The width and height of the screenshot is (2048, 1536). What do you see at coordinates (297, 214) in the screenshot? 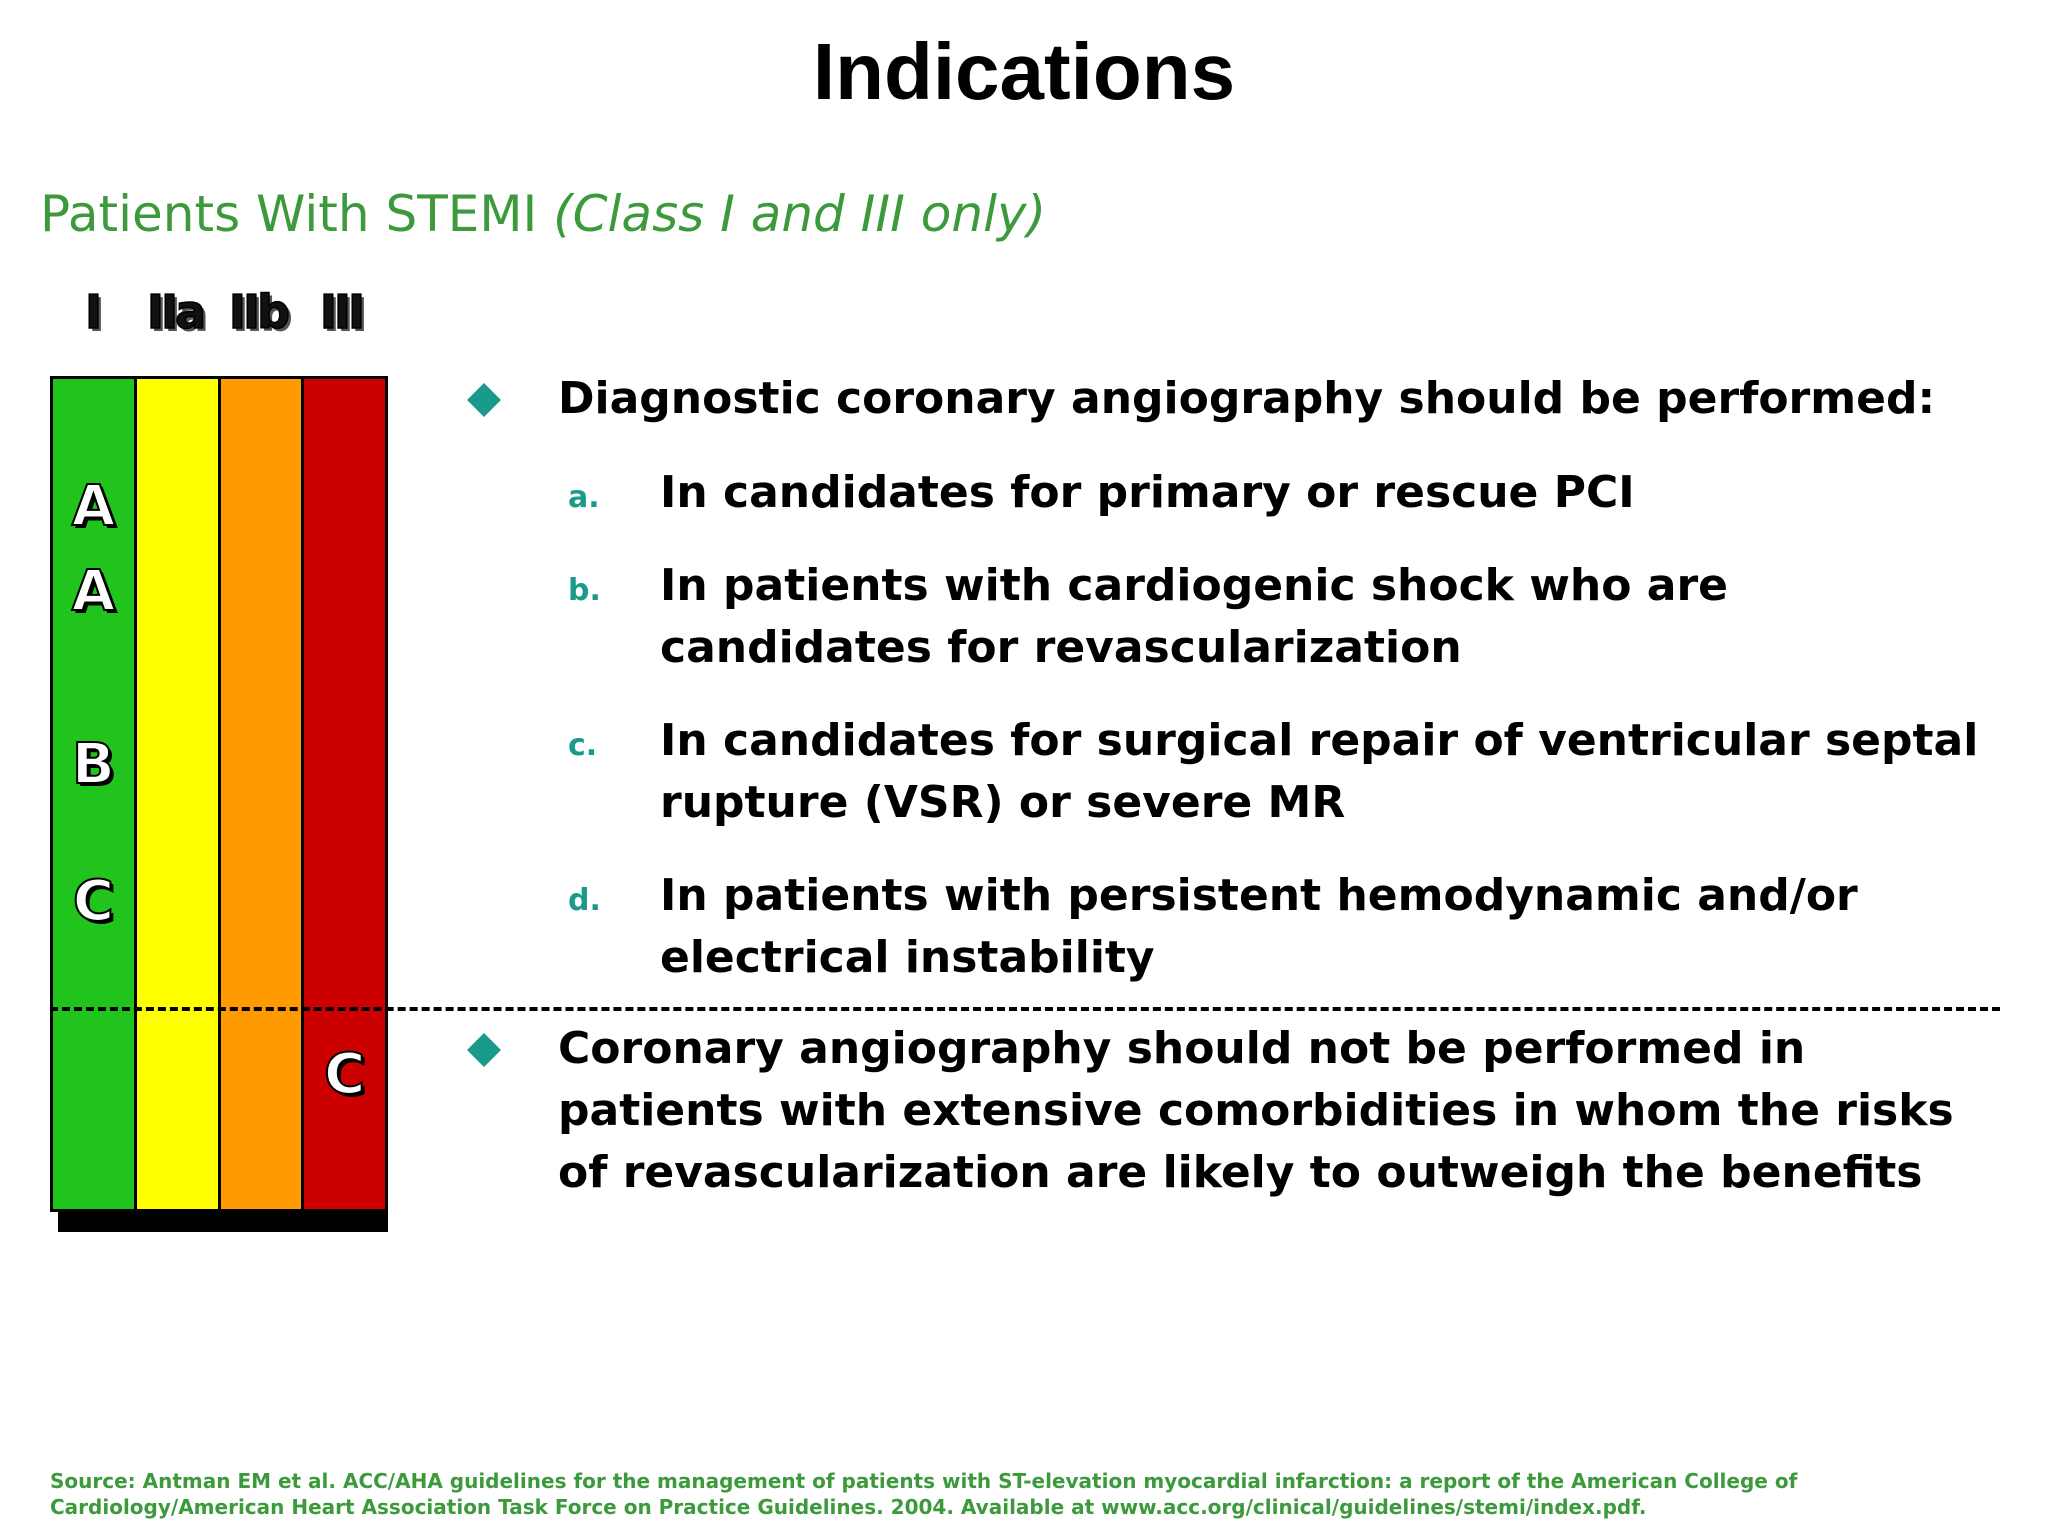
I see `subtitle-main: Patients With STEMI` at bounding box center [297, 214].